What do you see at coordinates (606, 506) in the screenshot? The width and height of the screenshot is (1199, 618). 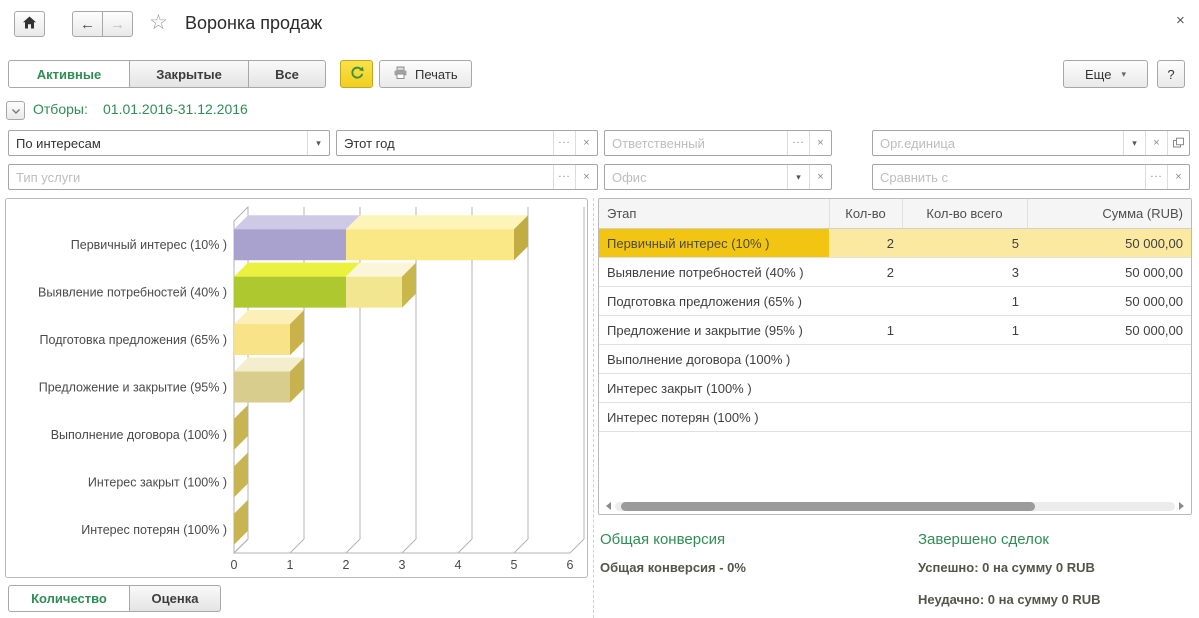 I see `scroll-left-arrow-icon` at bounding box center [606, 506].